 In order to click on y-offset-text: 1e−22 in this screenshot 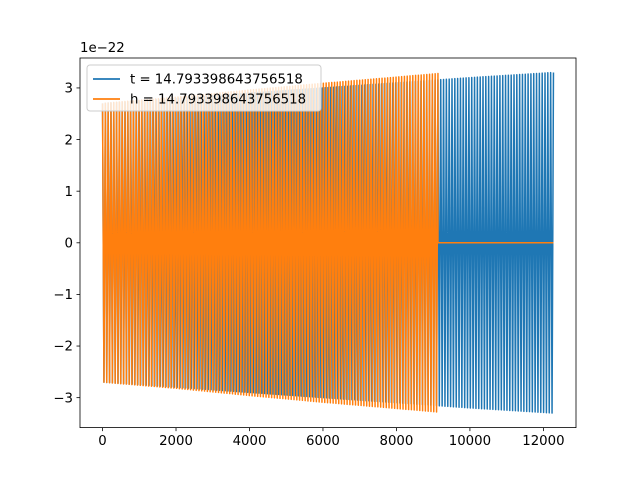, I will do `click(102, 48)`.